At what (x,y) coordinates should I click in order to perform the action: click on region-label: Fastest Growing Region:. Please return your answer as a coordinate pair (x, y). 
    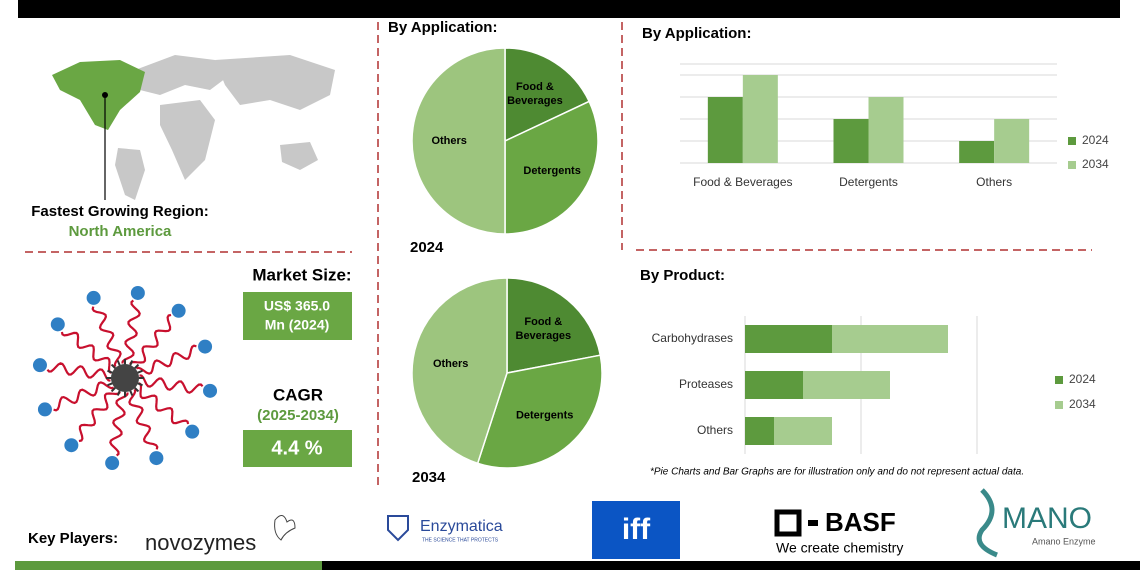
    Looking at the image, I should click on (120, 211).